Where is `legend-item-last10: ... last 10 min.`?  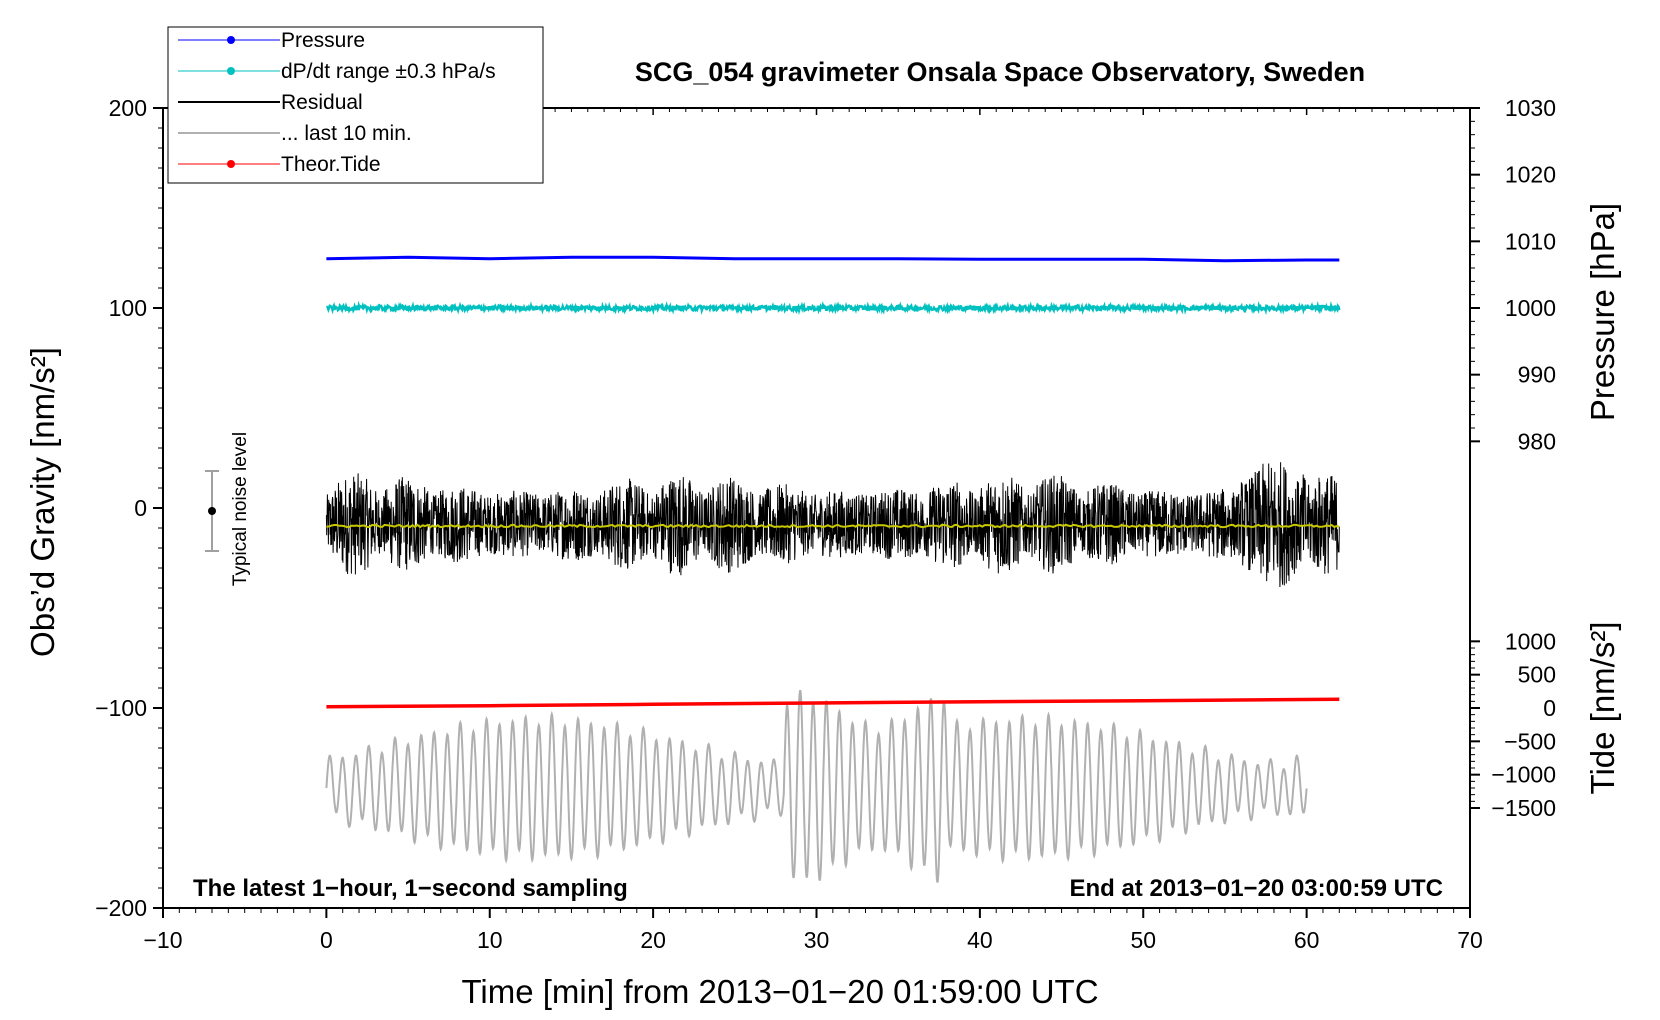
legend-item-last10: ... last 10 min. is located at coordinates (295, 133).